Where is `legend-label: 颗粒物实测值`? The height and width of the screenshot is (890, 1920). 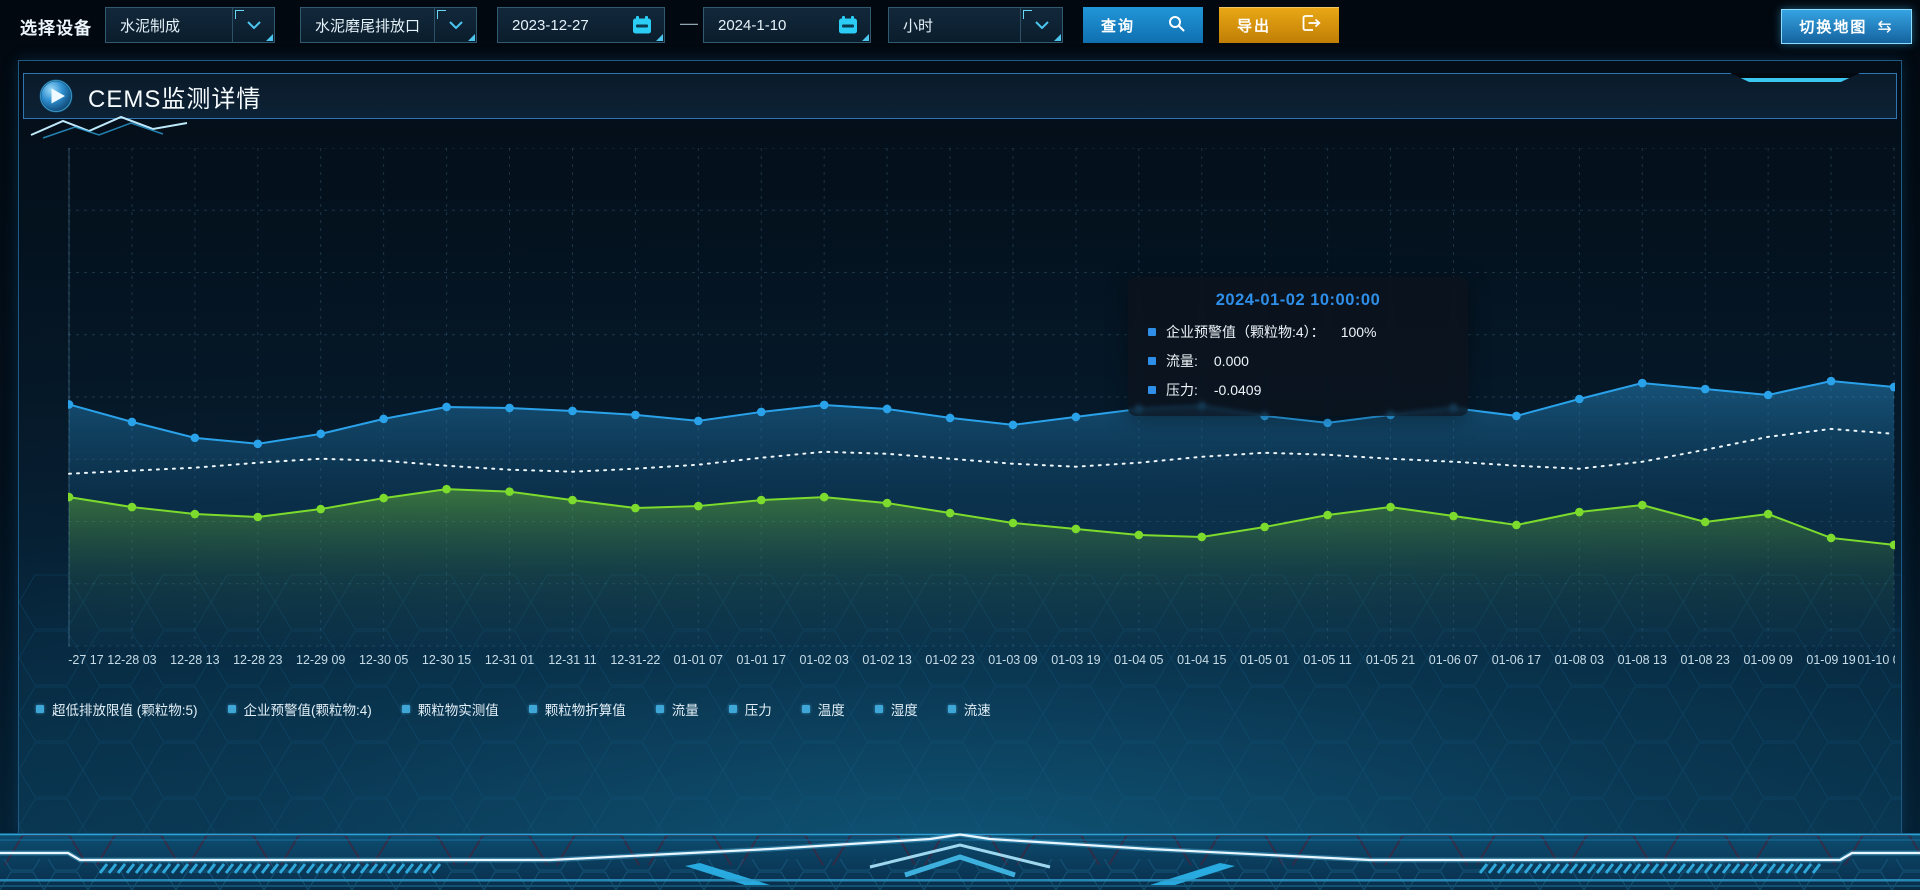
legend-label: 颗粒物实测值 is located at coordinates (458, 710).